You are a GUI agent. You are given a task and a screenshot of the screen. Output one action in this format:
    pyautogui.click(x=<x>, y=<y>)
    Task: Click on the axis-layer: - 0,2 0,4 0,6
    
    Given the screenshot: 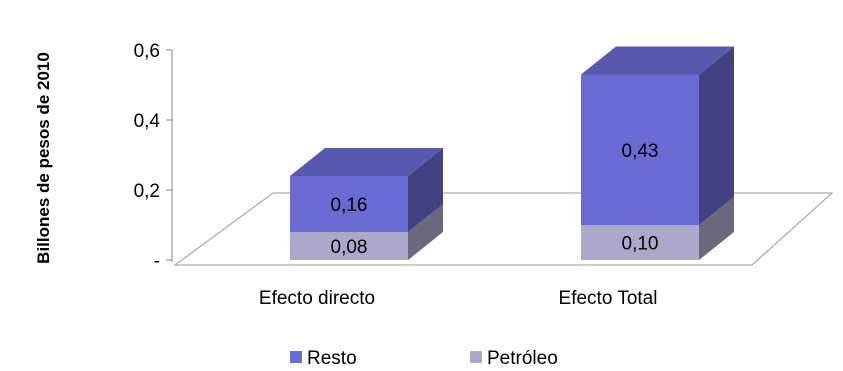 What is the action you would take?
    pyautogui.click(x=153, y=156)
    